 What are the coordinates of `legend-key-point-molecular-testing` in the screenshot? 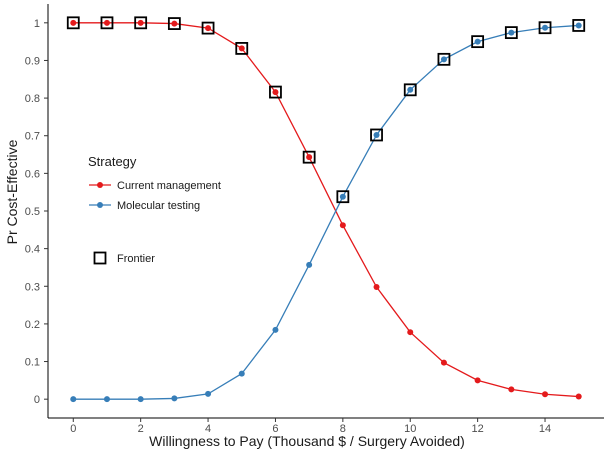 It's located at (100, 205).